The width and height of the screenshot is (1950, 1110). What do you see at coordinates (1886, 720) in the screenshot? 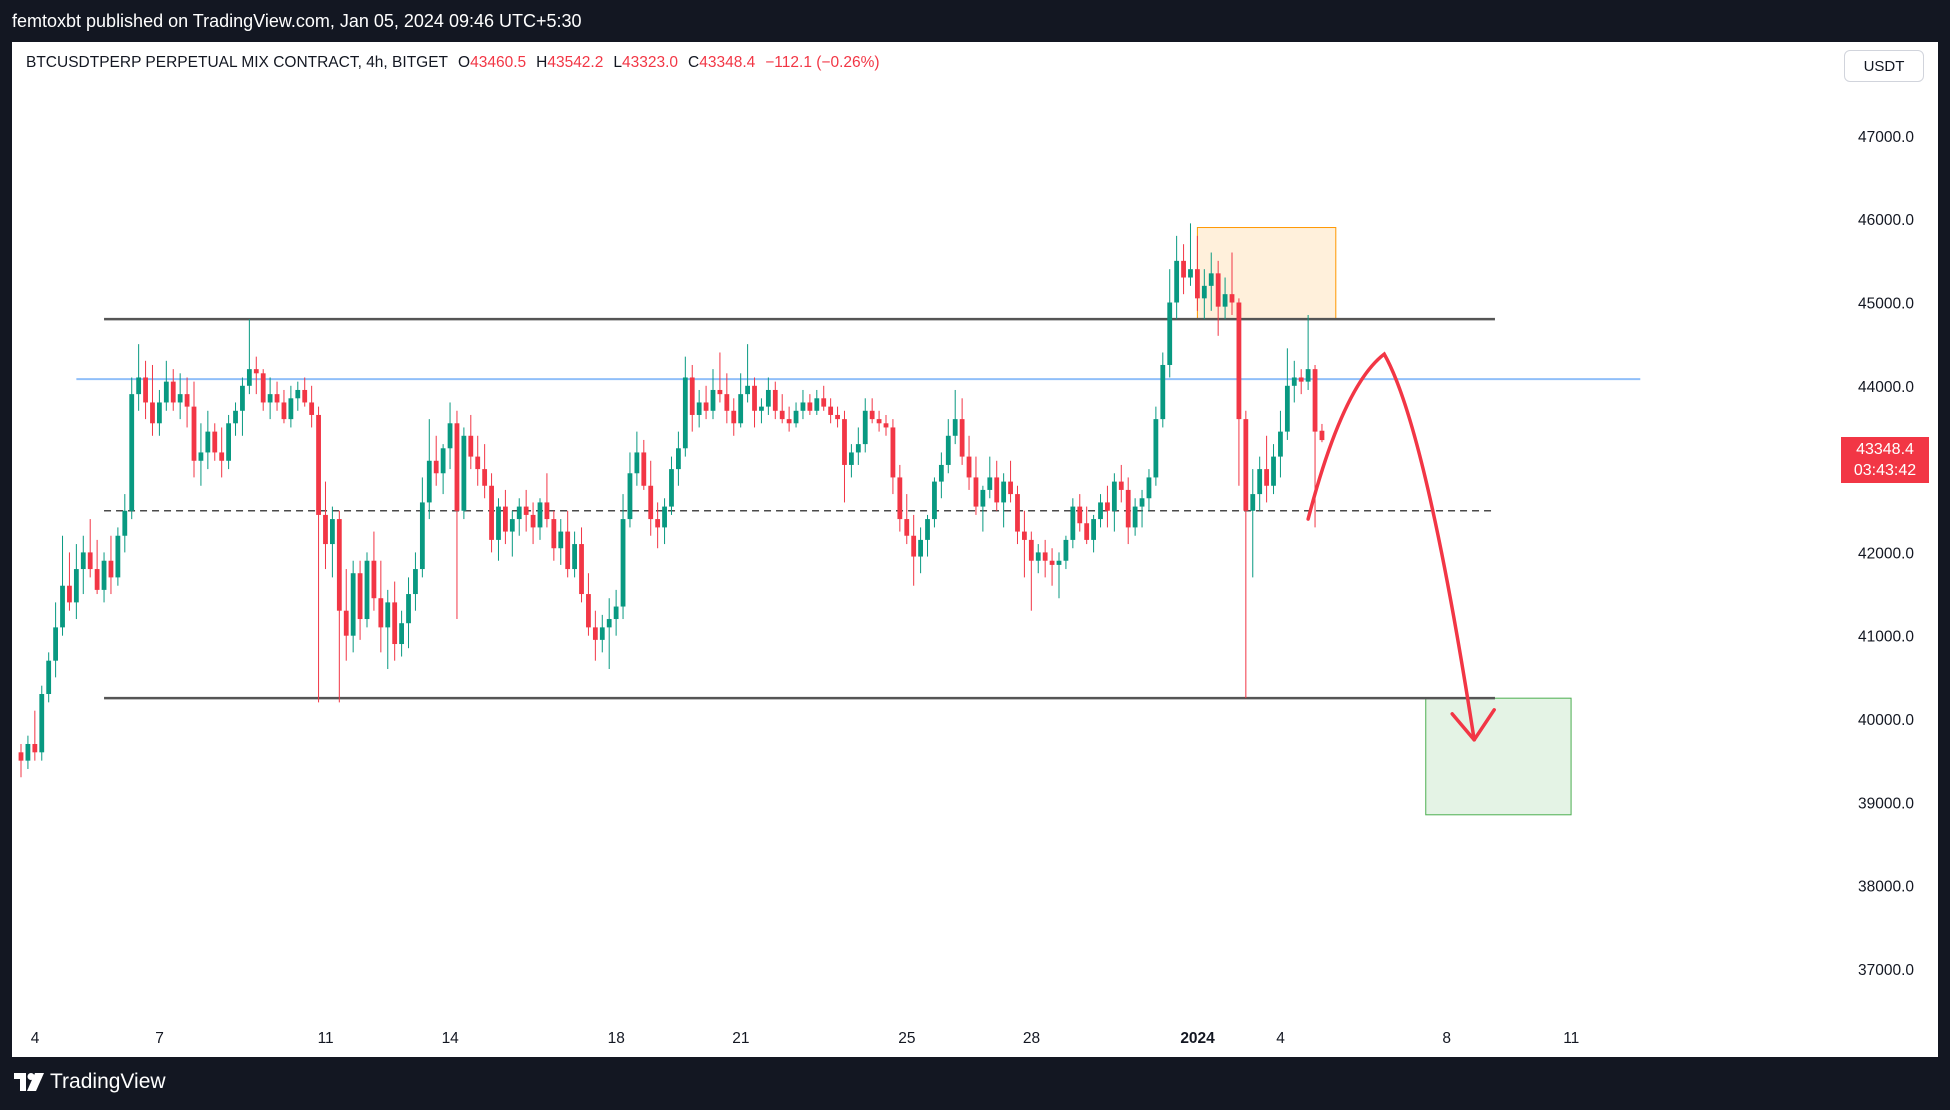
I see `y-tick-label: 40000.0` at bounding box center [1886, 720].